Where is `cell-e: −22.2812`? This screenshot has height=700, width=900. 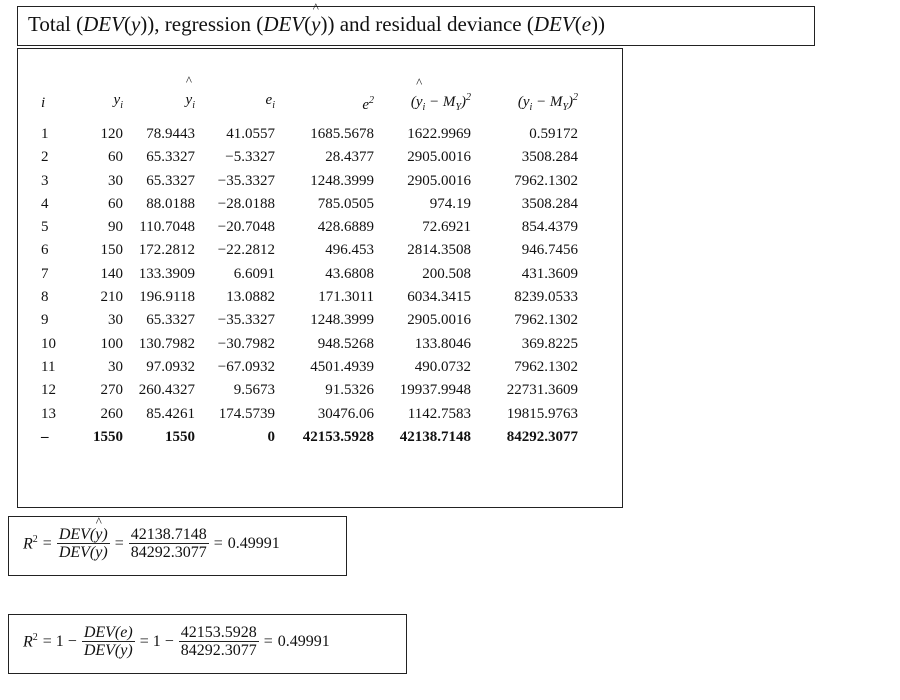
cell-e: −22.2812 is located at coordinates (246, 250).